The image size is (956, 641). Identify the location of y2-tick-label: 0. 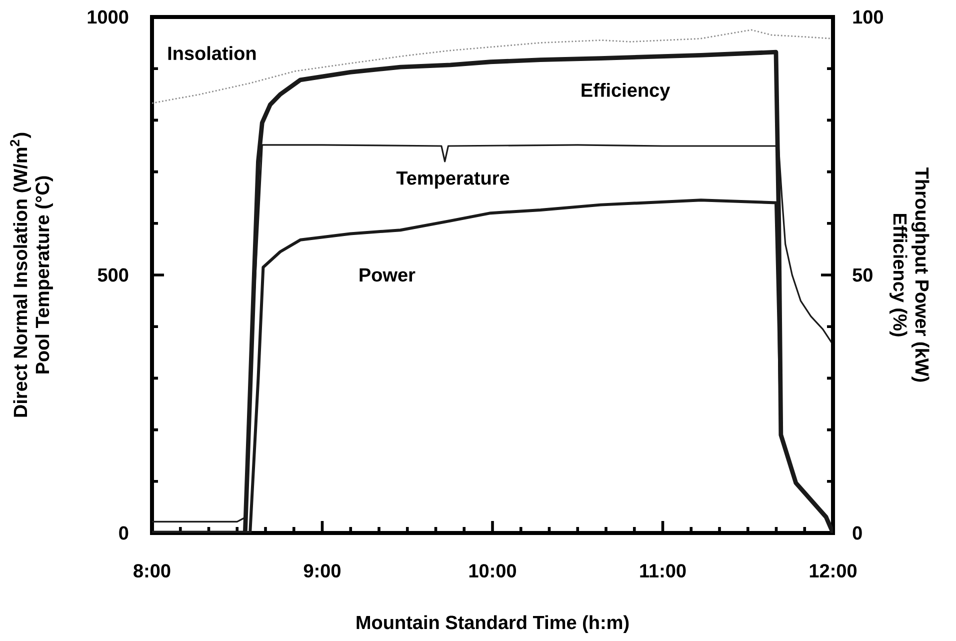
(857, 533).